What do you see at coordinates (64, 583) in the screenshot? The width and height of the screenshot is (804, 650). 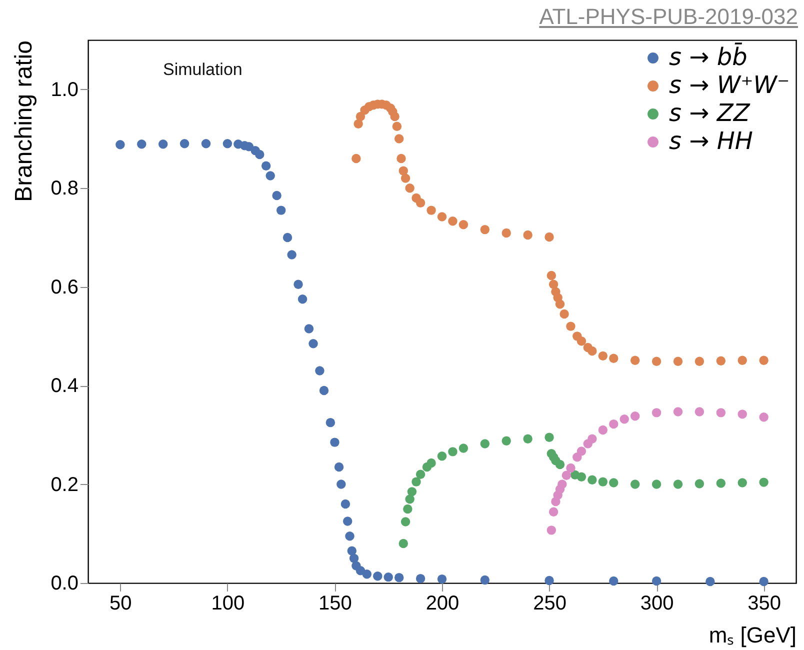 I see `y-tick-label: 0.0` at bounding box center [64, 583].